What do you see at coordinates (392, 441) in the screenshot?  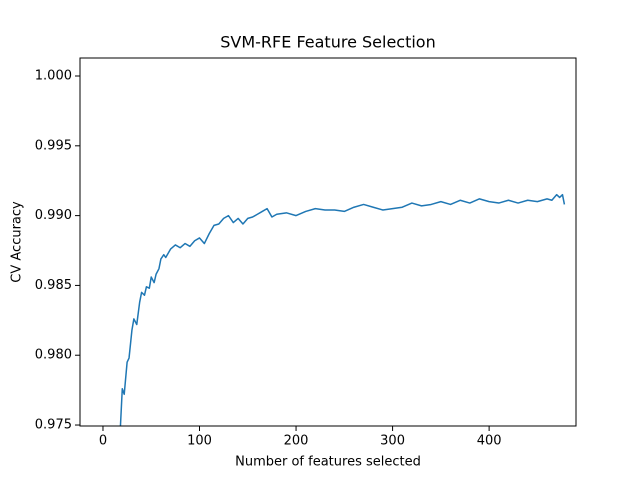 I see `x-tick-label: 300` at bounding box center [392, 441].